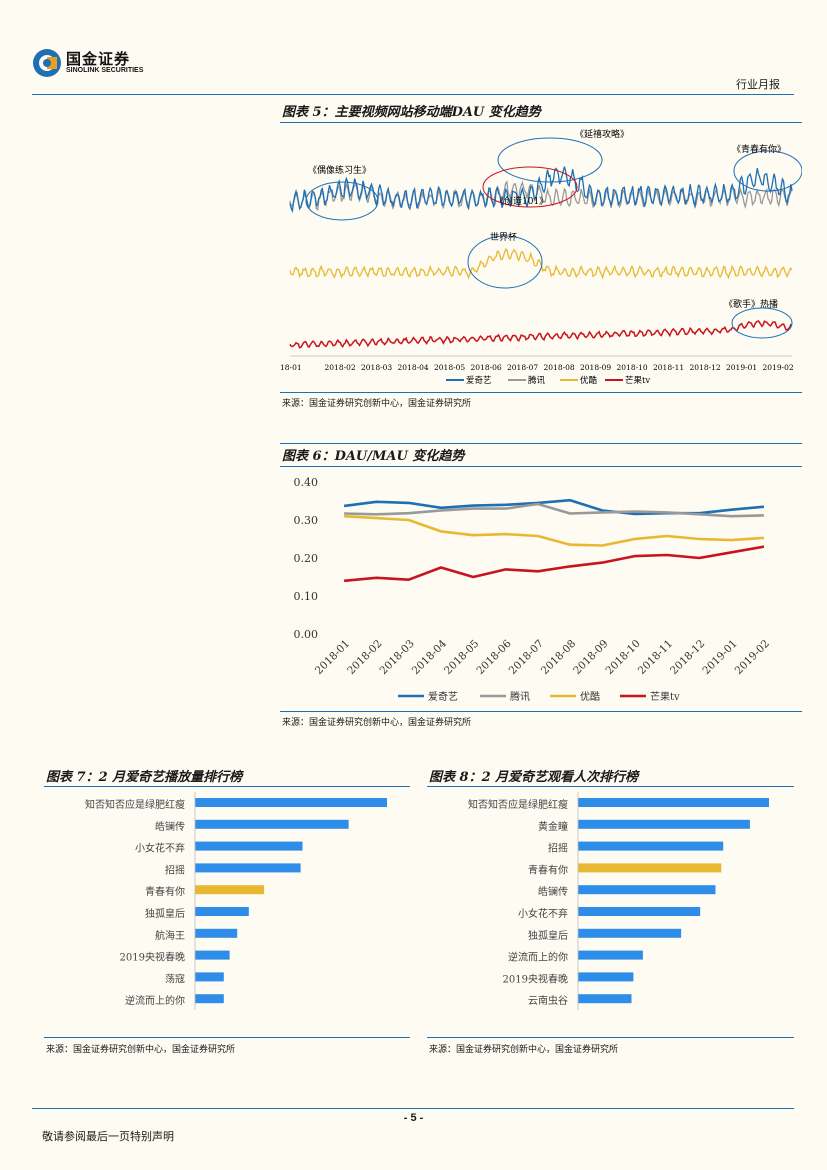 This screenshot has width=827, height=1170. I want to click on series-line-优酷, so click(554, 530).